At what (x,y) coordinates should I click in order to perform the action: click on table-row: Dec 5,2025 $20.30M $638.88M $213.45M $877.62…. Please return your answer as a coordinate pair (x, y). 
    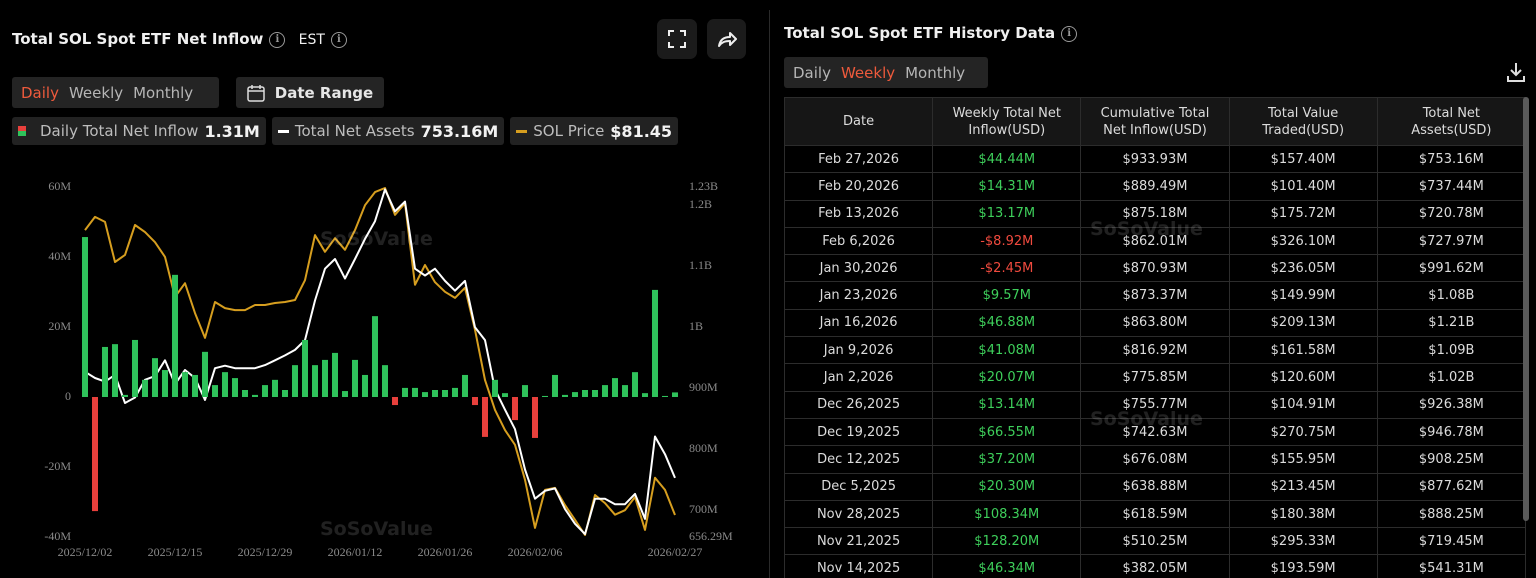
    Looking at the image, I should click on (1155, 486).